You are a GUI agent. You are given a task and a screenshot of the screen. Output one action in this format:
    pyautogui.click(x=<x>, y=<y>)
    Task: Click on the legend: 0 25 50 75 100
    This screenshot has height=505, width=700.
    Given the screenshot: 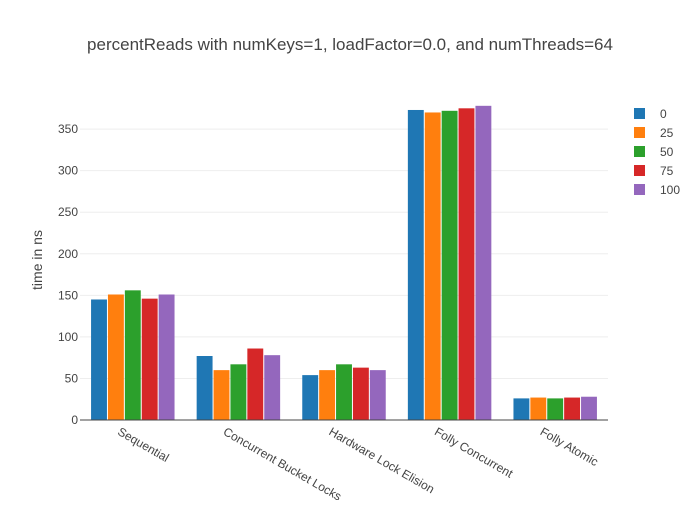 What is the action you would take?
    pyautogui.click(x=657, y=152)
    